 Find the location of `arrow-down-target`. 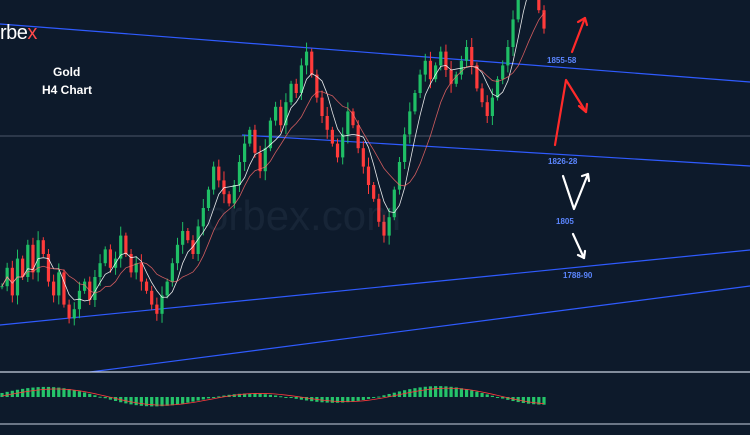

arrow-down-target is located at coordinates (578, 246).